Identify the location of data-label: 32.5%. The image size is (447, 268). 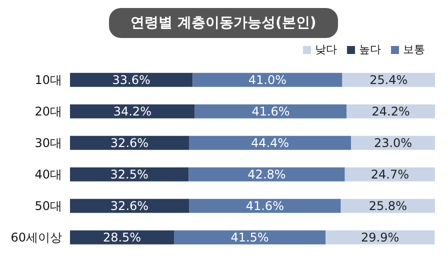
(129, 174).